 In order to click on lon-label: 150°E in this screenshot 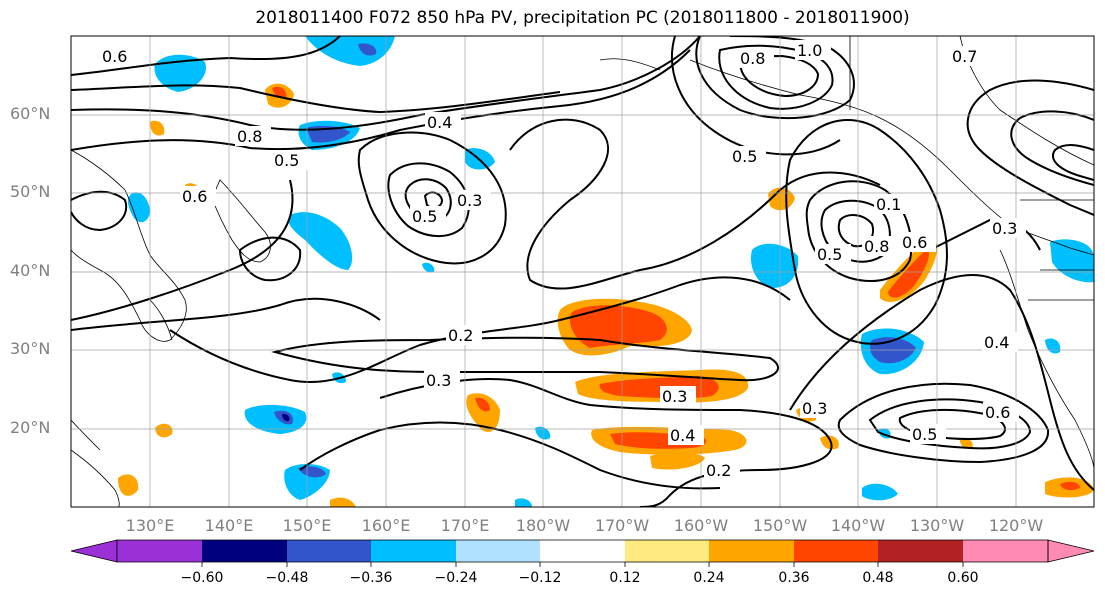, I will do `click(307, 525)`.